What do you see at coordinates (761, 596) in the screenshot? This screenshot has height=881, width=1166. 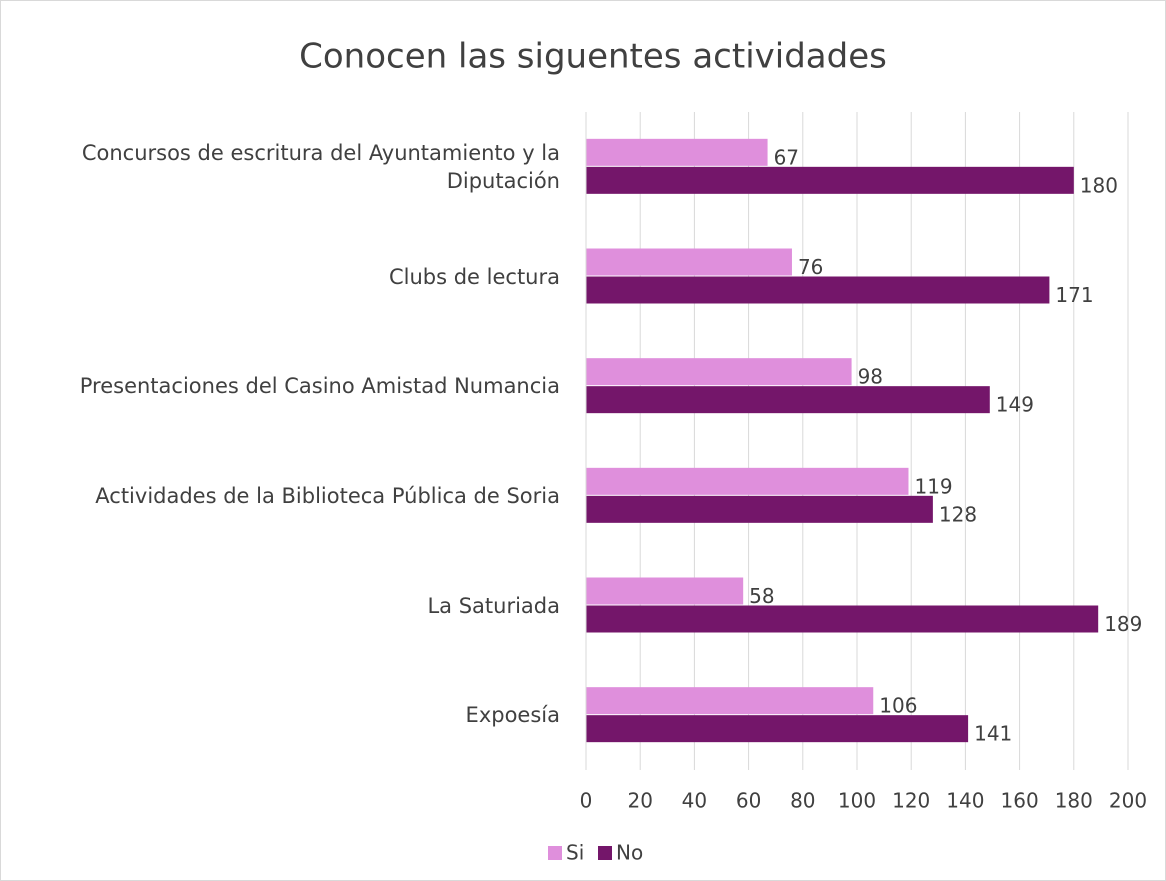 I see `data-label: 58` at bounding box center [761, 596].